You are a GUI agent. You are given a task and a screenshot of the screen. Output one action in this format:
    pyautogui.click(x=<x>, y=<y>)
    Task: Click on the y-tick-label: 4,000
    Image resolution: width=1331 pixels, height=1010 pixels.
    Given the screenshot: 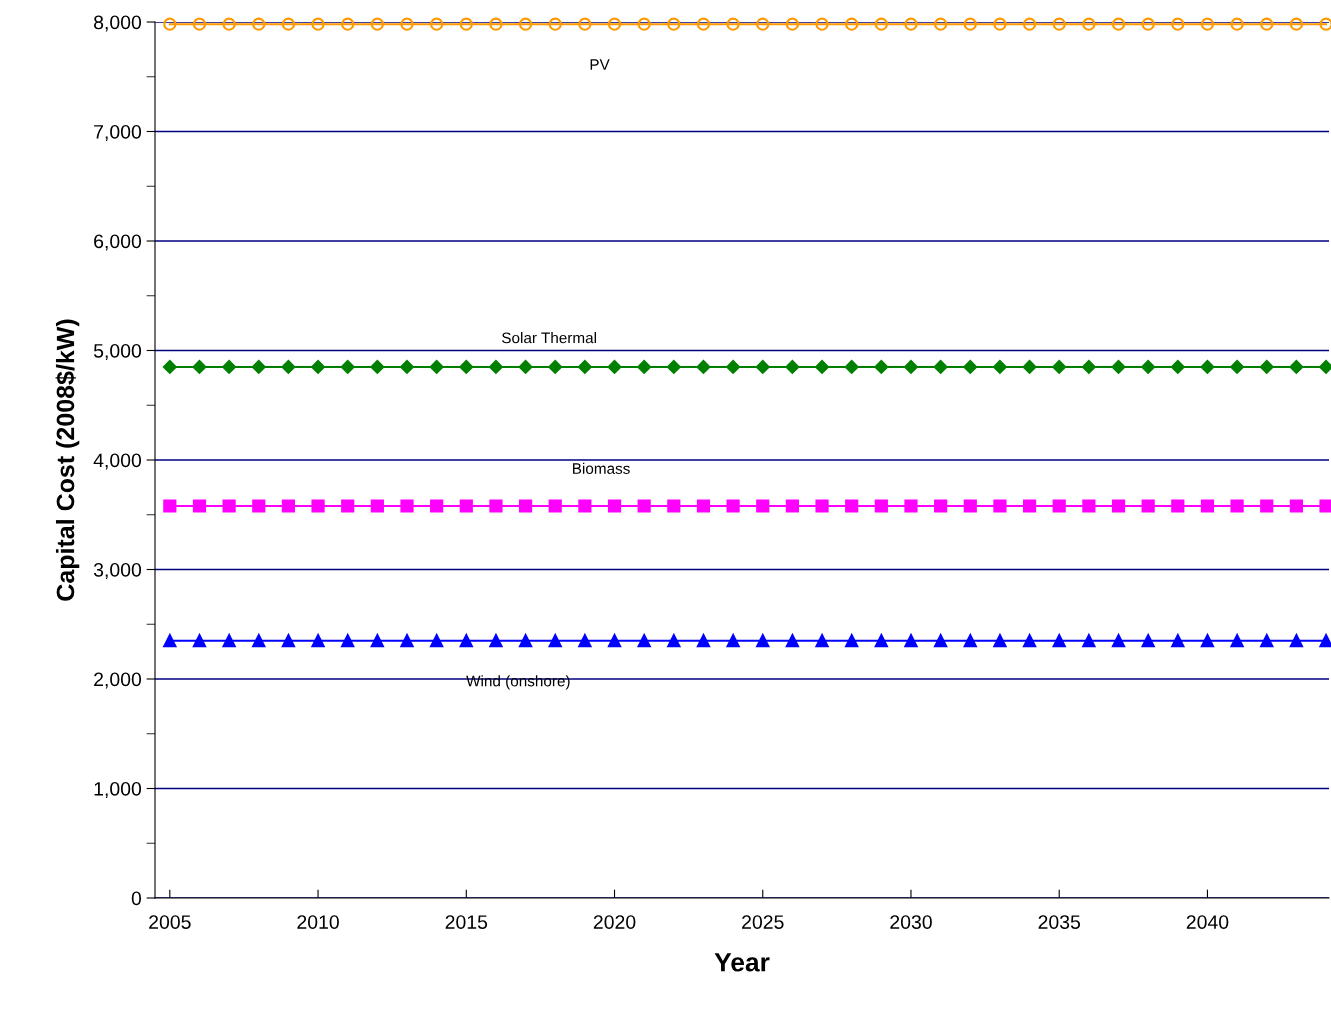 What is the action you would take?
    pyautogui.click(x=117, y=461)
    